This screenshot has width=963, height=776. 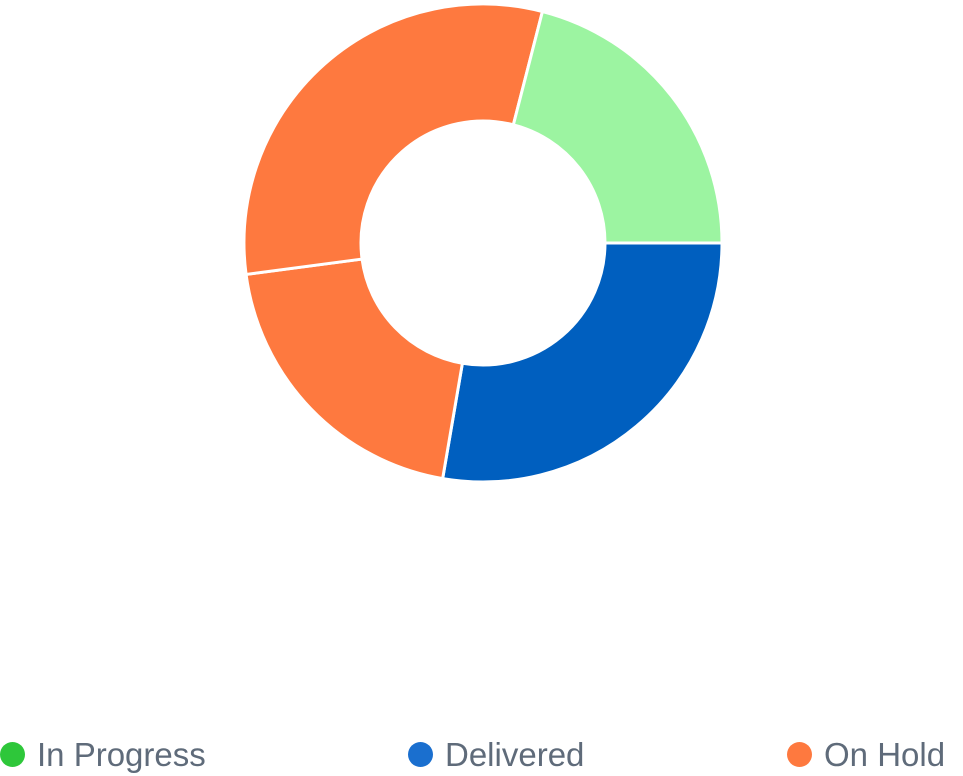 What do you see at coordinates (420, 754) in the screenshot?
I see `legend-dot-delivered` at bounding box center [420, 754].